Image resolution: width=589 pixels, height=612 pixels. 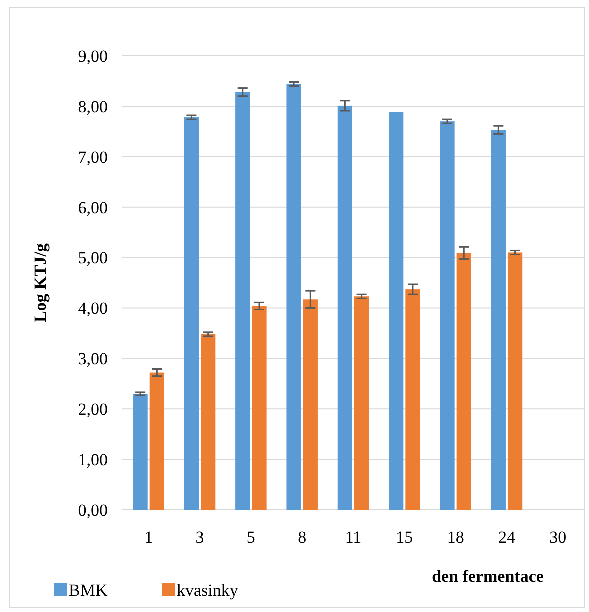 What do you see at coordinates (93, 56) in the screenshot?
I see `y-tick-label: 9,00` at bounding box center [93, 56].